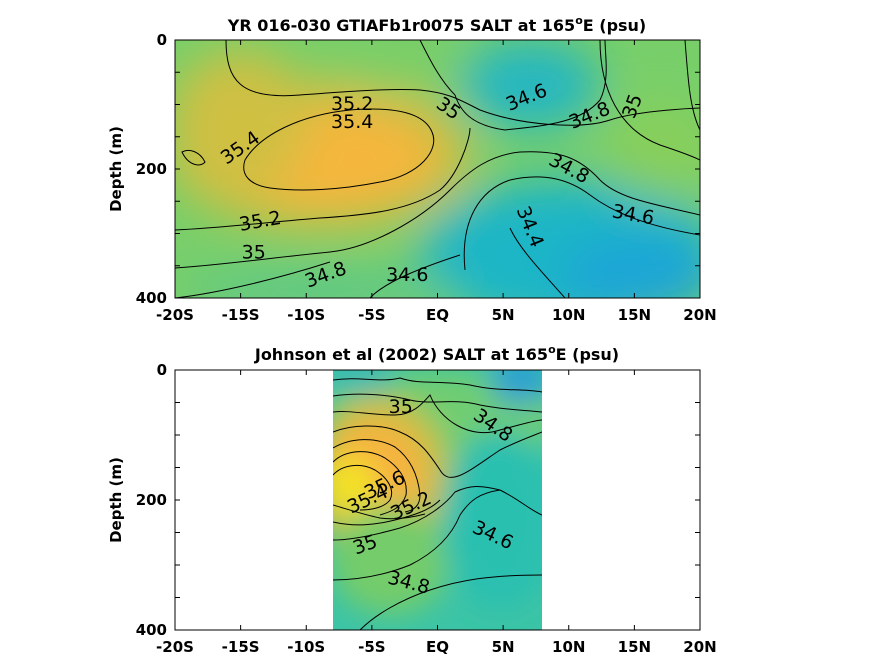 This screenshot has height=656, width=875. I want to click on top-x-tick-label: 5N, so click(503, 315).